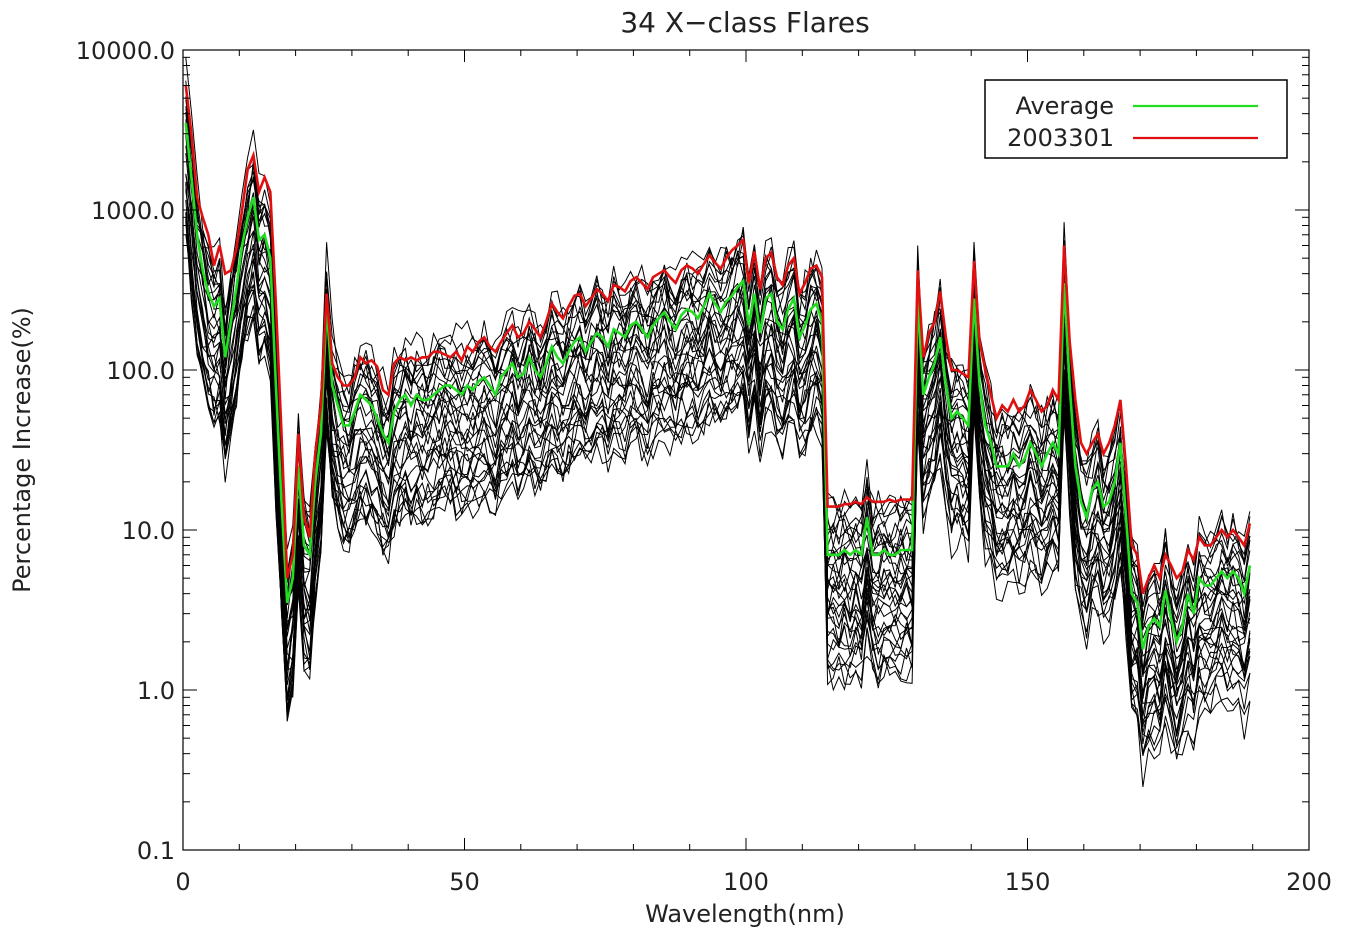  What do you see at coordinates (133, 211) in the screenshot?
I see `y-tick-label: 1000.0` at bounding box center [133, 211].